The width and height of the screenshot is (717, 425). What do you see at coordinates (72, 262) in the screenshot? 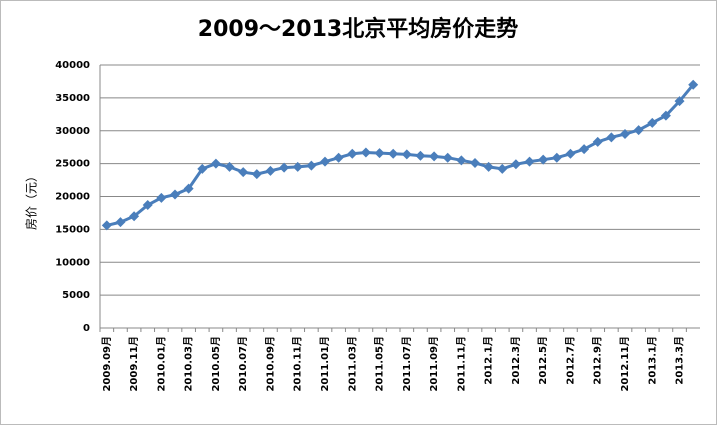
I see `y-tick-label: 10000` at bounding box center [72, 262].